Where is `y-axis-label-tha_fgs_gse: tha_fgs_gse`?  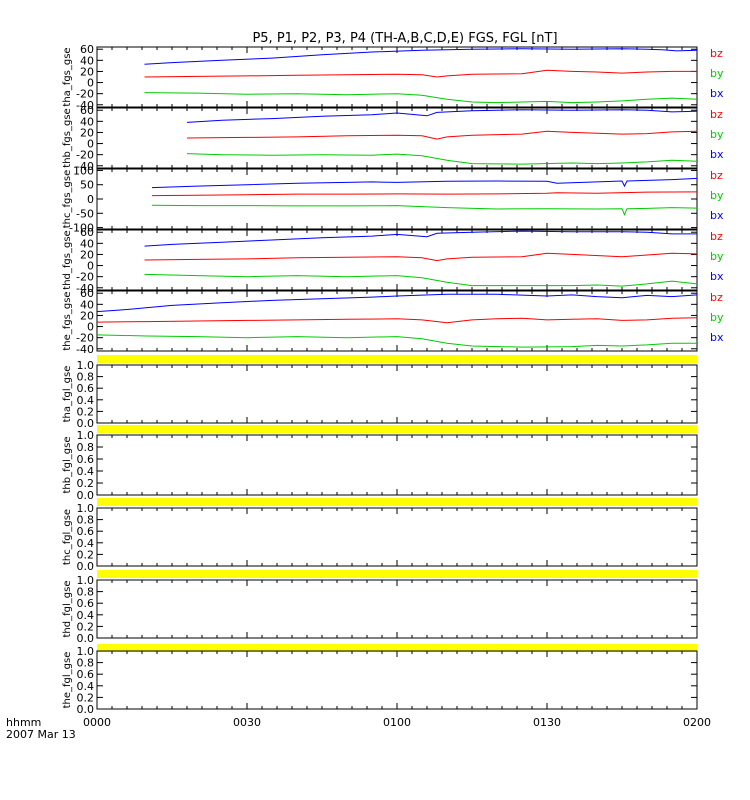 y-axis-label-tha_fgs_gse: tha_fgs_gse is located at coordinates (67, 76).